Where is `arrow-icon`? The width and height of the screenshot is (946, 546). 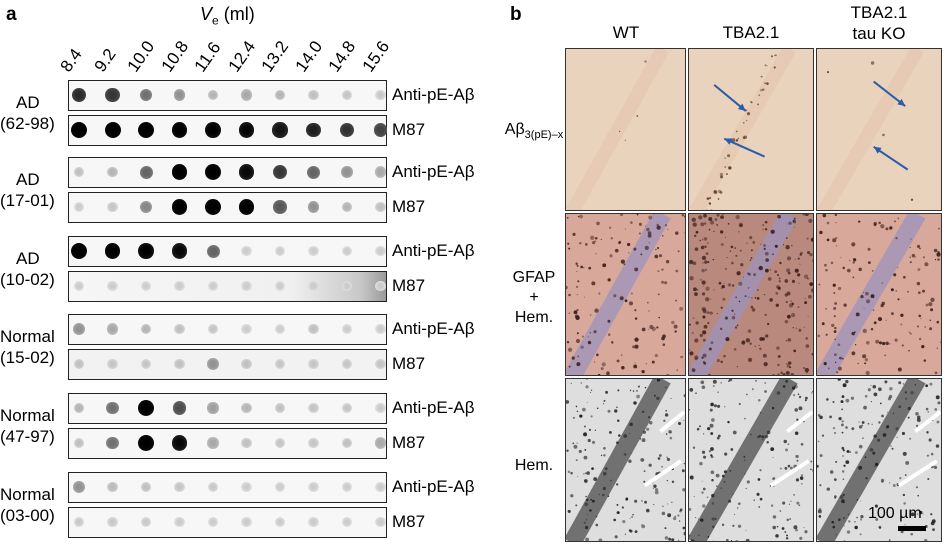 arrow-icon is located at coordinates (730, 98).